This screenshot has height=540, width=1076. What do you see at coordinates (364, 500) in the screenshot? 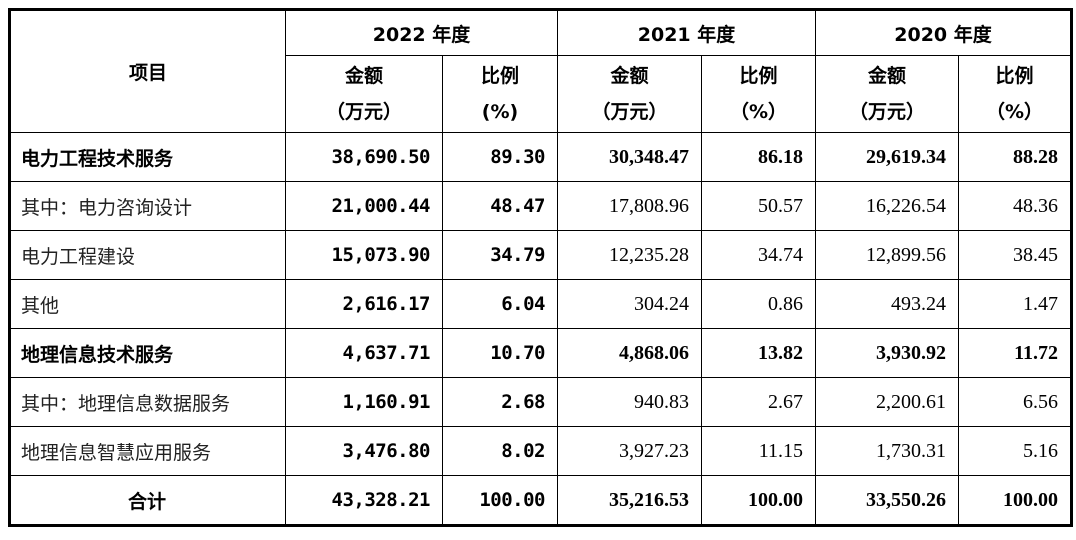
I see `amount-cell: 43,328.21` at bounding box center [364, 500].